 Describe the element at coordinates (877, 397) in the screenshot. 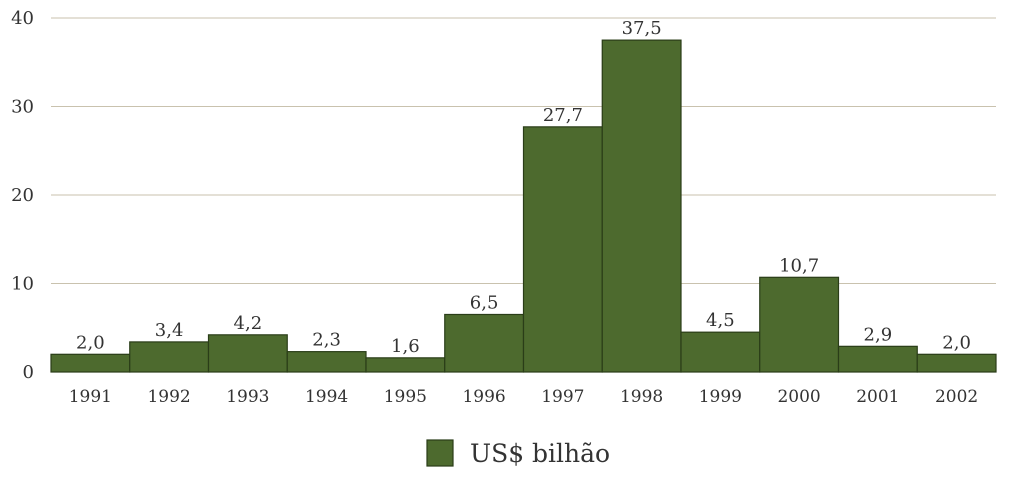

I see `x-tick-label-2001: 2001` at that location.